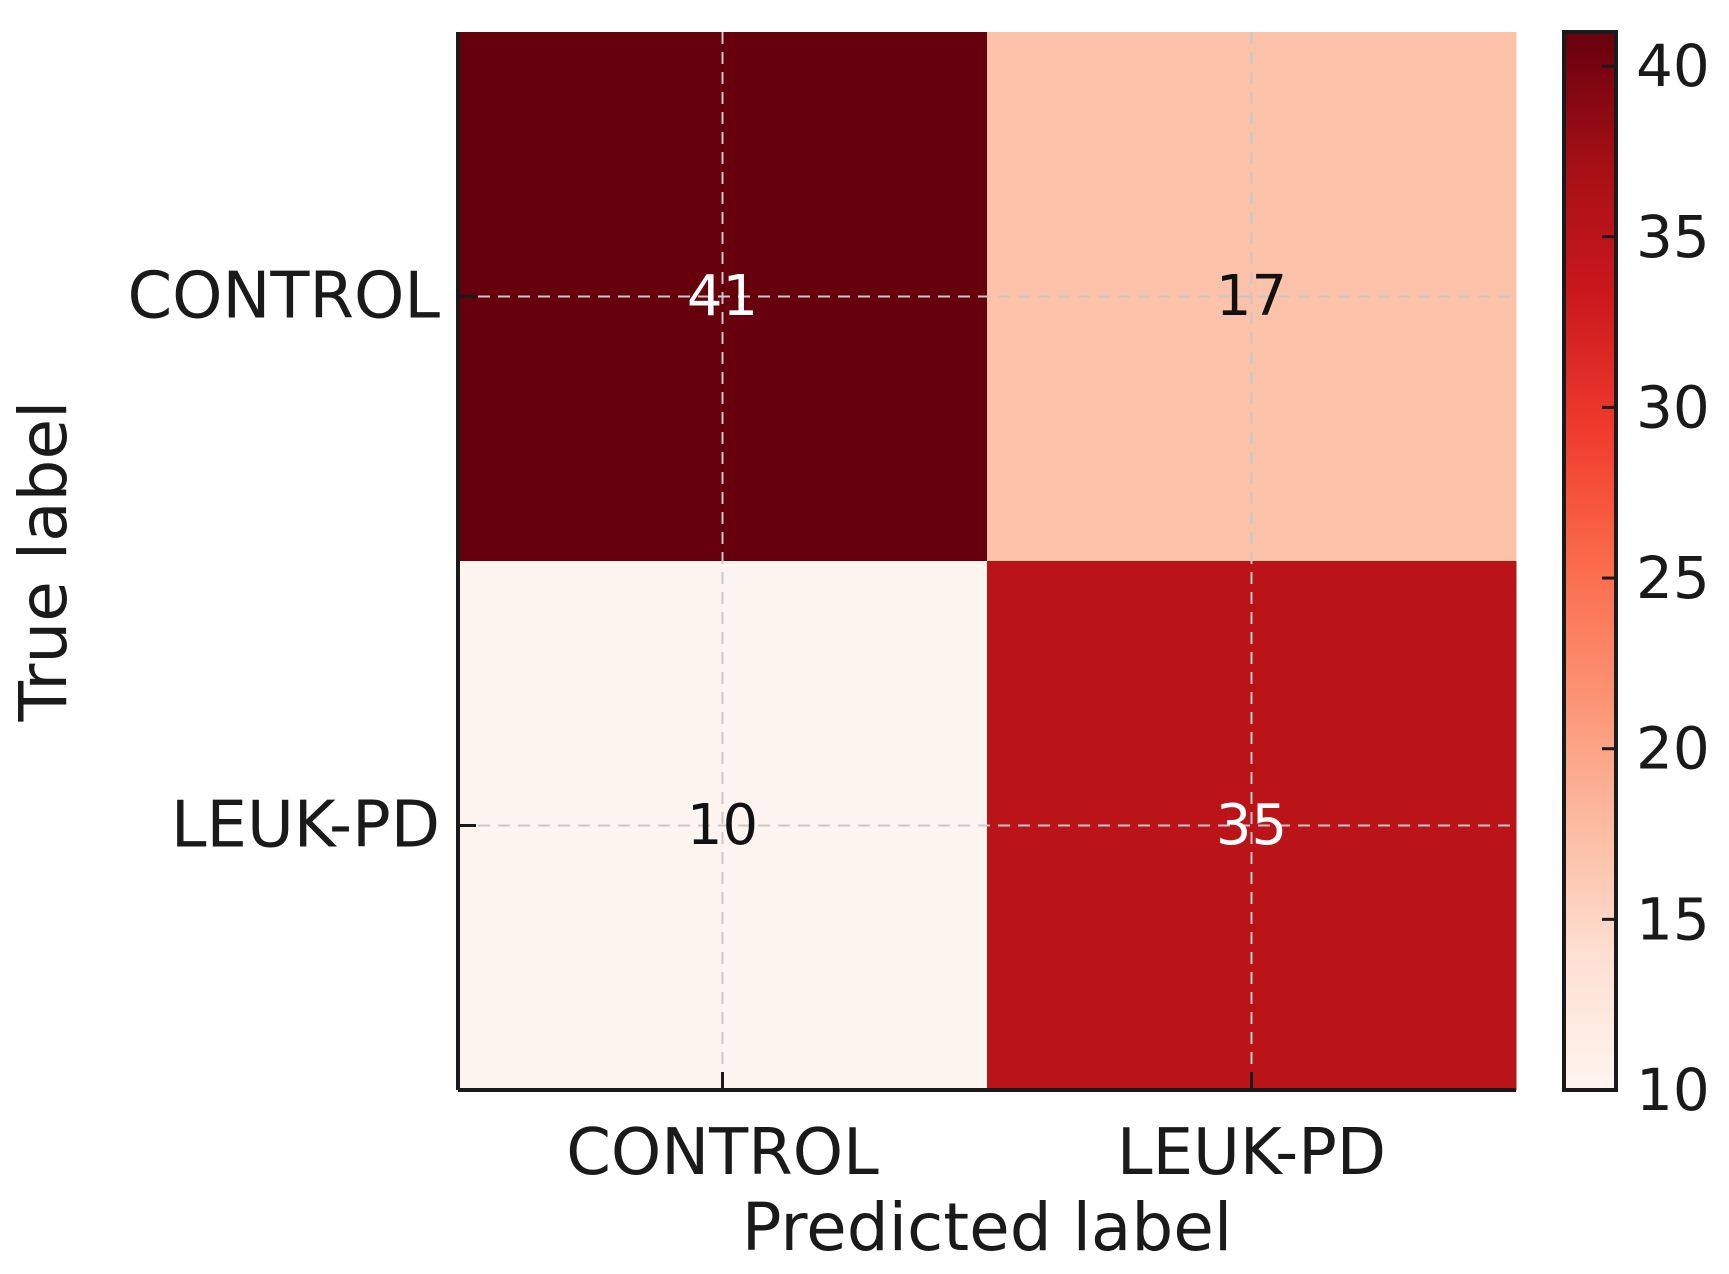 Image resolution: width=1729 pixels, height=1274 pixels. What do you see at coordinates (301, 561) in the screenshot?
I see `y-axis-ticks: CONTROL LEUK-PD` at bounding box center [301, 561].